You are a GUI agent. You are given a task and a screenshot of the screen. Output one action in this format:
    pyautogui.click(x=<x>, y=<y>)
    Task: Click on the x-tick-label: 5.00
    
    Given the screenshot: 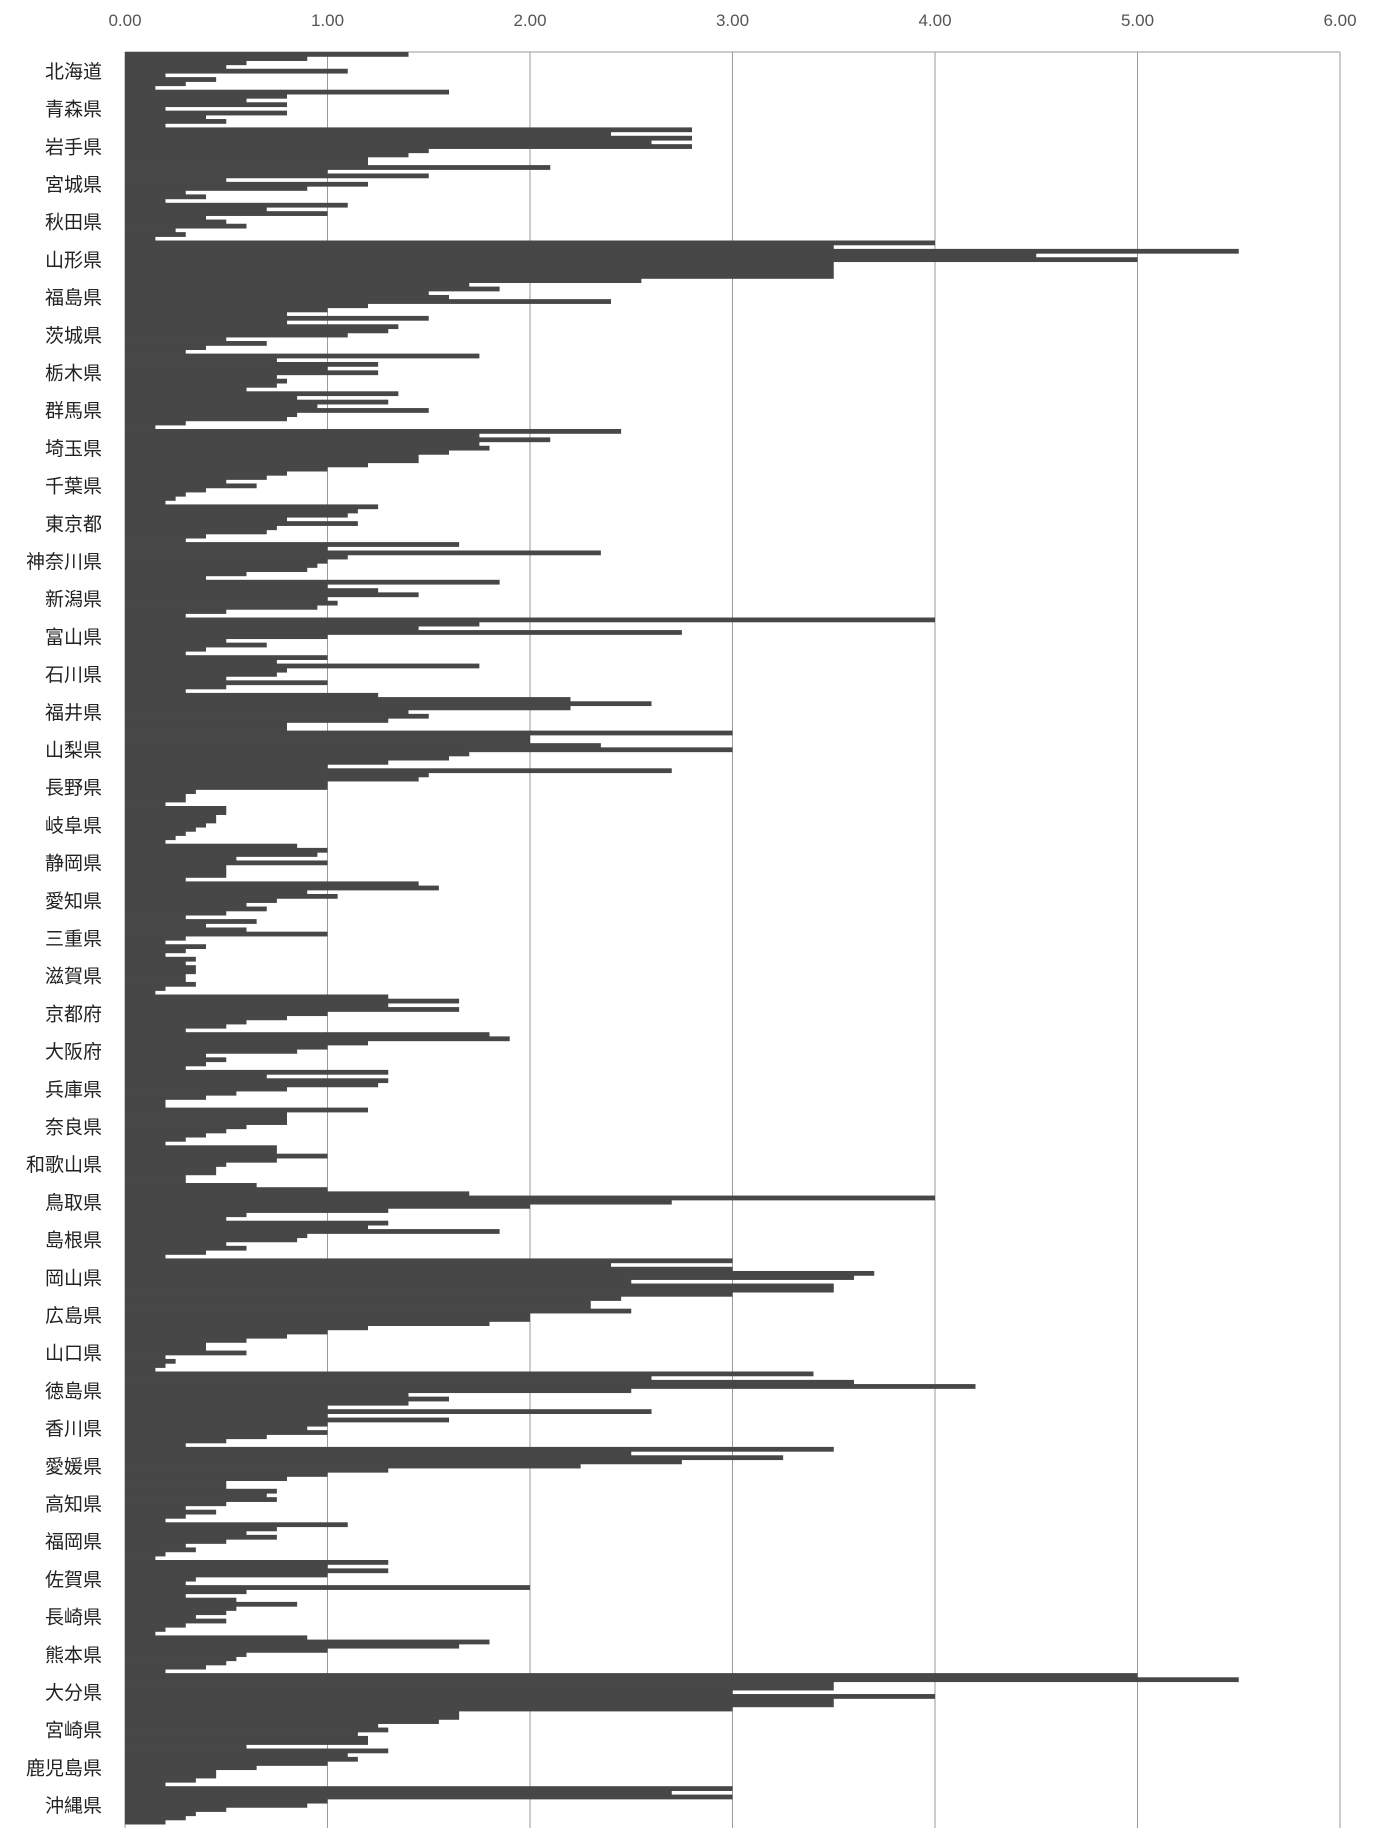 What is the action you would take?
    pyautogui.click(x=1137, y=20)
    